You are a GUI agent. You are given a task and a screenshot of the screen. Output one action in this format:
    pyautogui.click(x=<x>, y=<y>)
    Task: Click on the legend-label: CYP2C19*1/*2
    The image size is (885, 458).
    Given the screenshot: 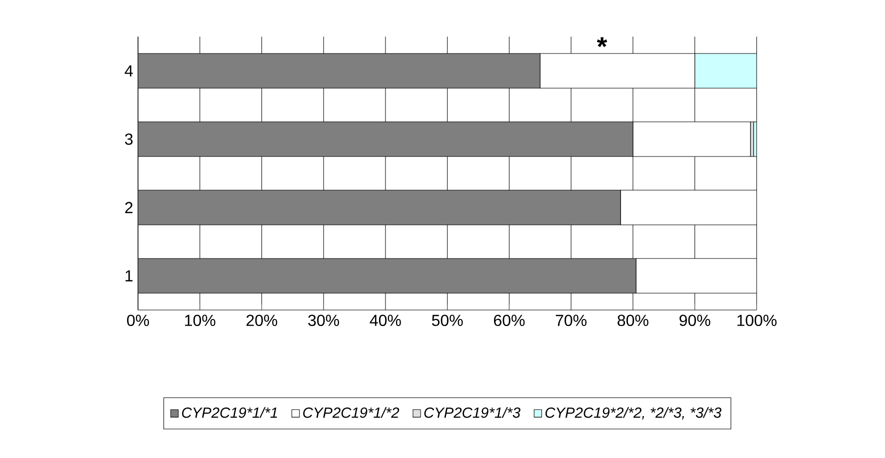 What is the action you would take?
    pyautogui.click(x=351, y=412)
    